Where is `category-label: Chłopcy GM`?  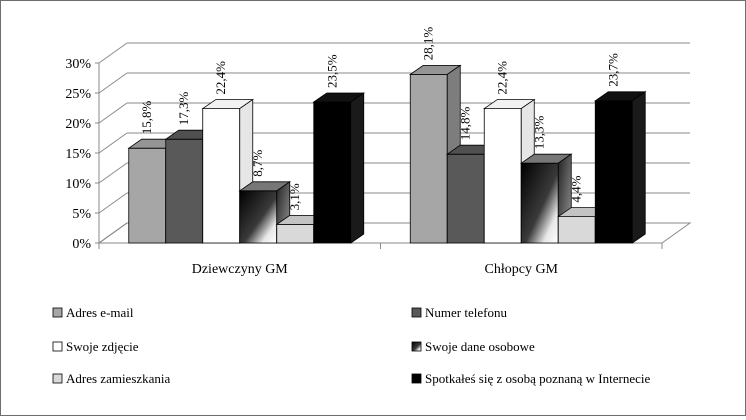 category-label: Chłopcy GM is located at coordinates (522, 269).